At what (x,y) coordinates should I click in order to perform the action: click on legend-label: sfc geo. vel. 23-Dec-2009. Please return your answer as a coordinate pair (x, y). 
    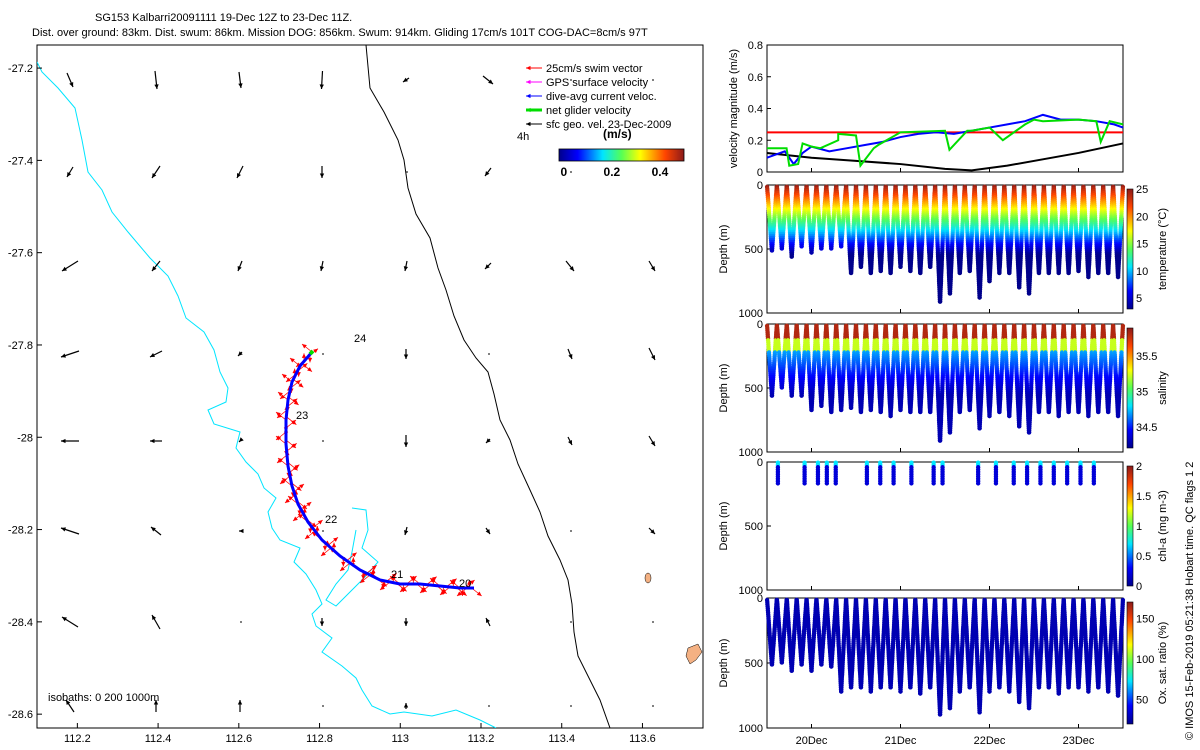
    Looking at the image, I should click on (608, 125).